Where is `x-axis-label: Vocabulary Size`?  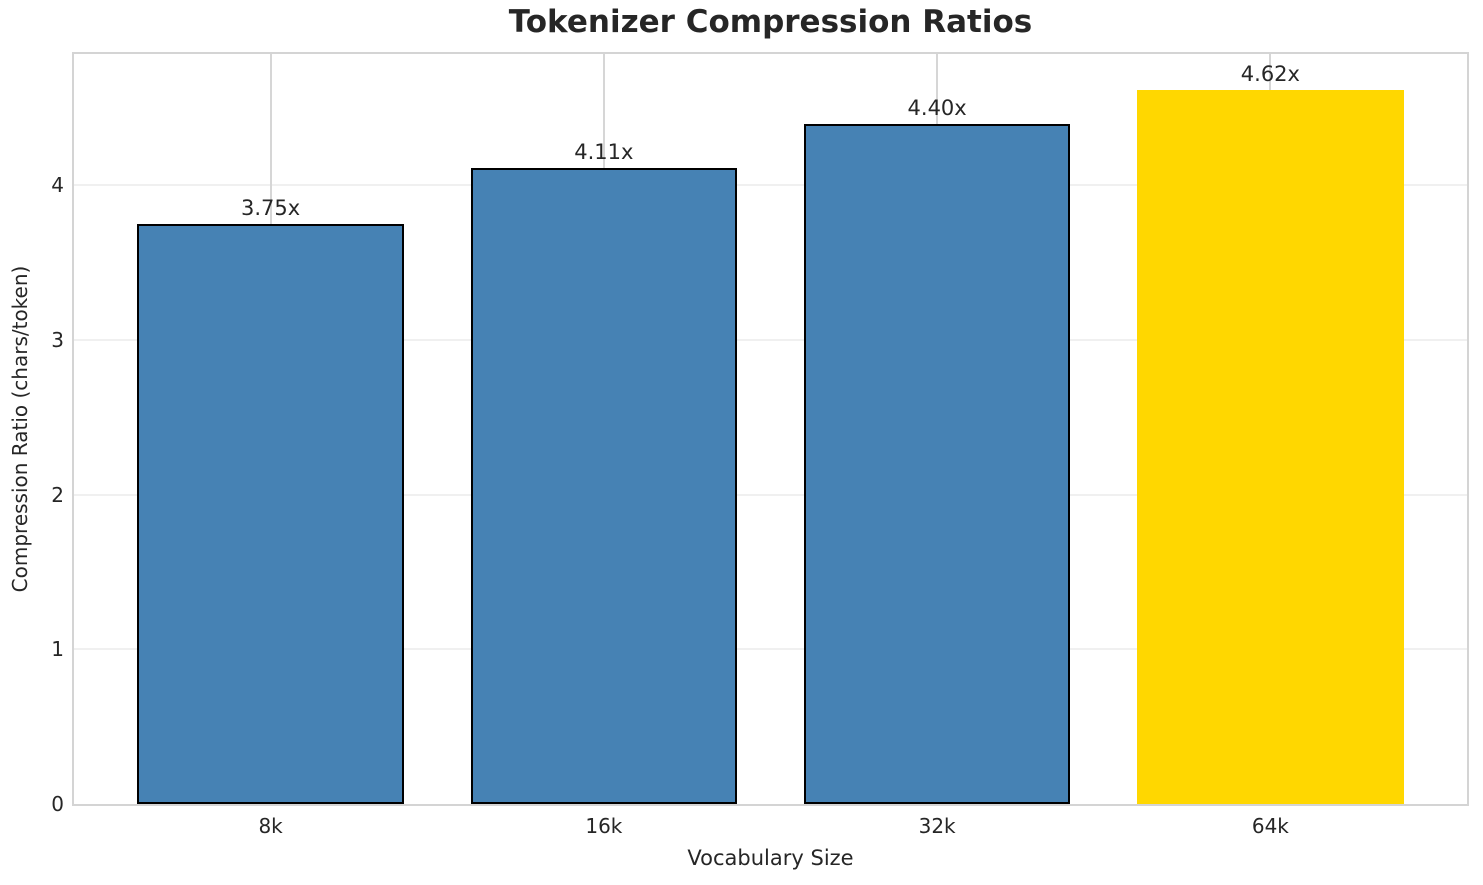
x-axis-label: Vocabulary Size is located at coordinates (770, 858).